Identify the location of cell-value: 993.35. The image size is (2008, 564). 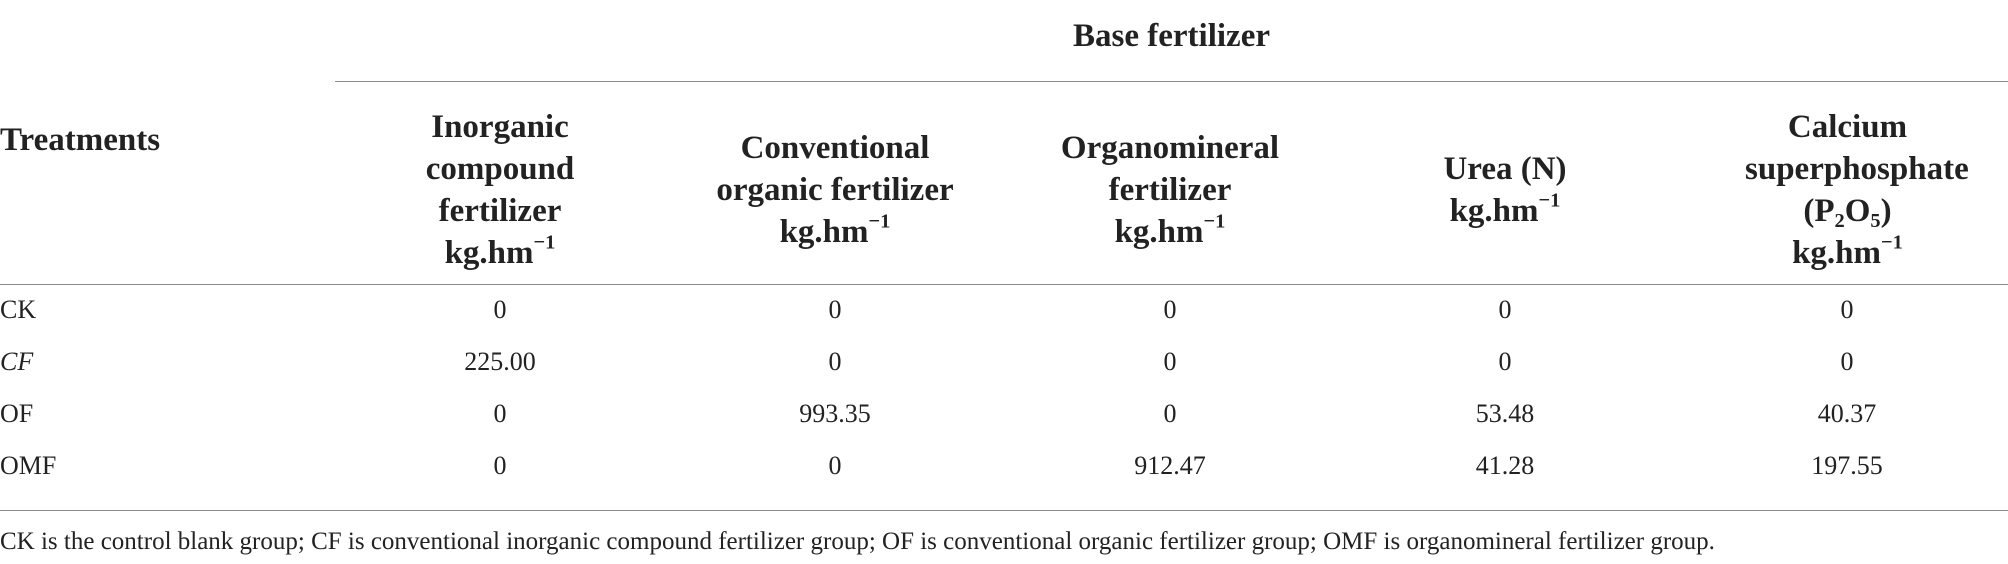
(835, 413).